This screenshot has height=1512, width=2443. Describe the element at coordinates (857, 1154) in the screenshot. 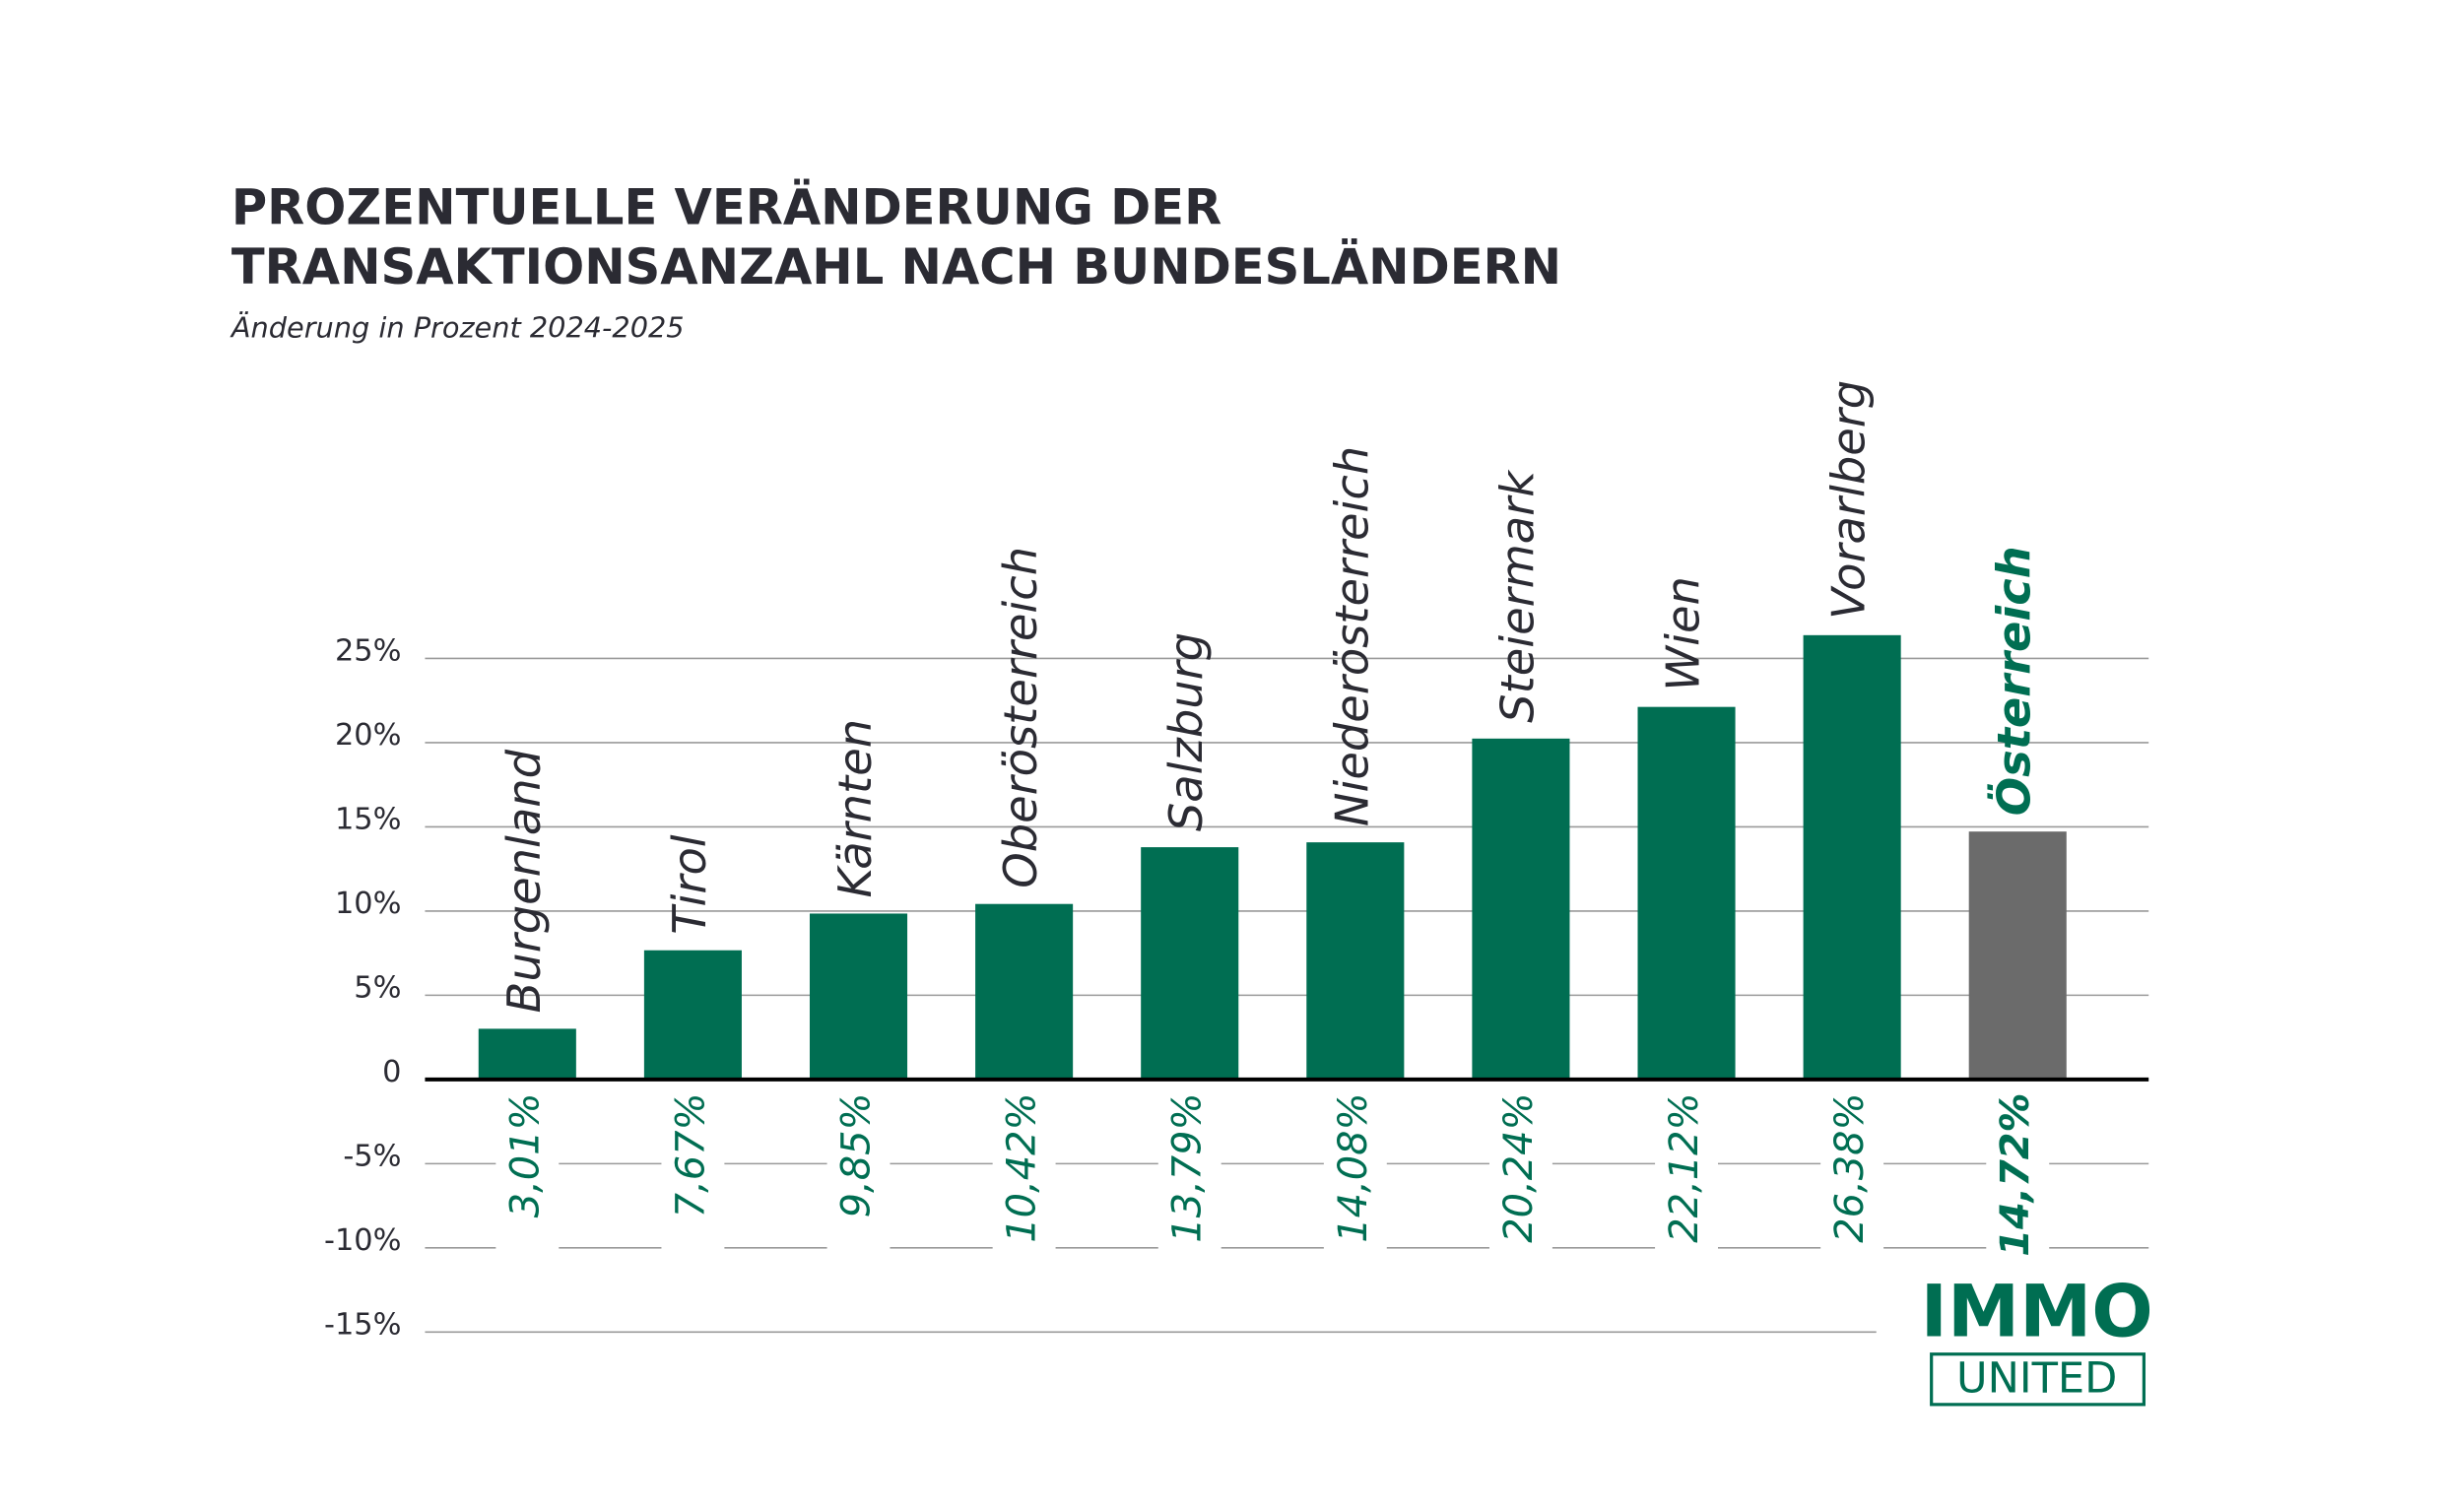

I see `value-label: 9,85%` at that location.